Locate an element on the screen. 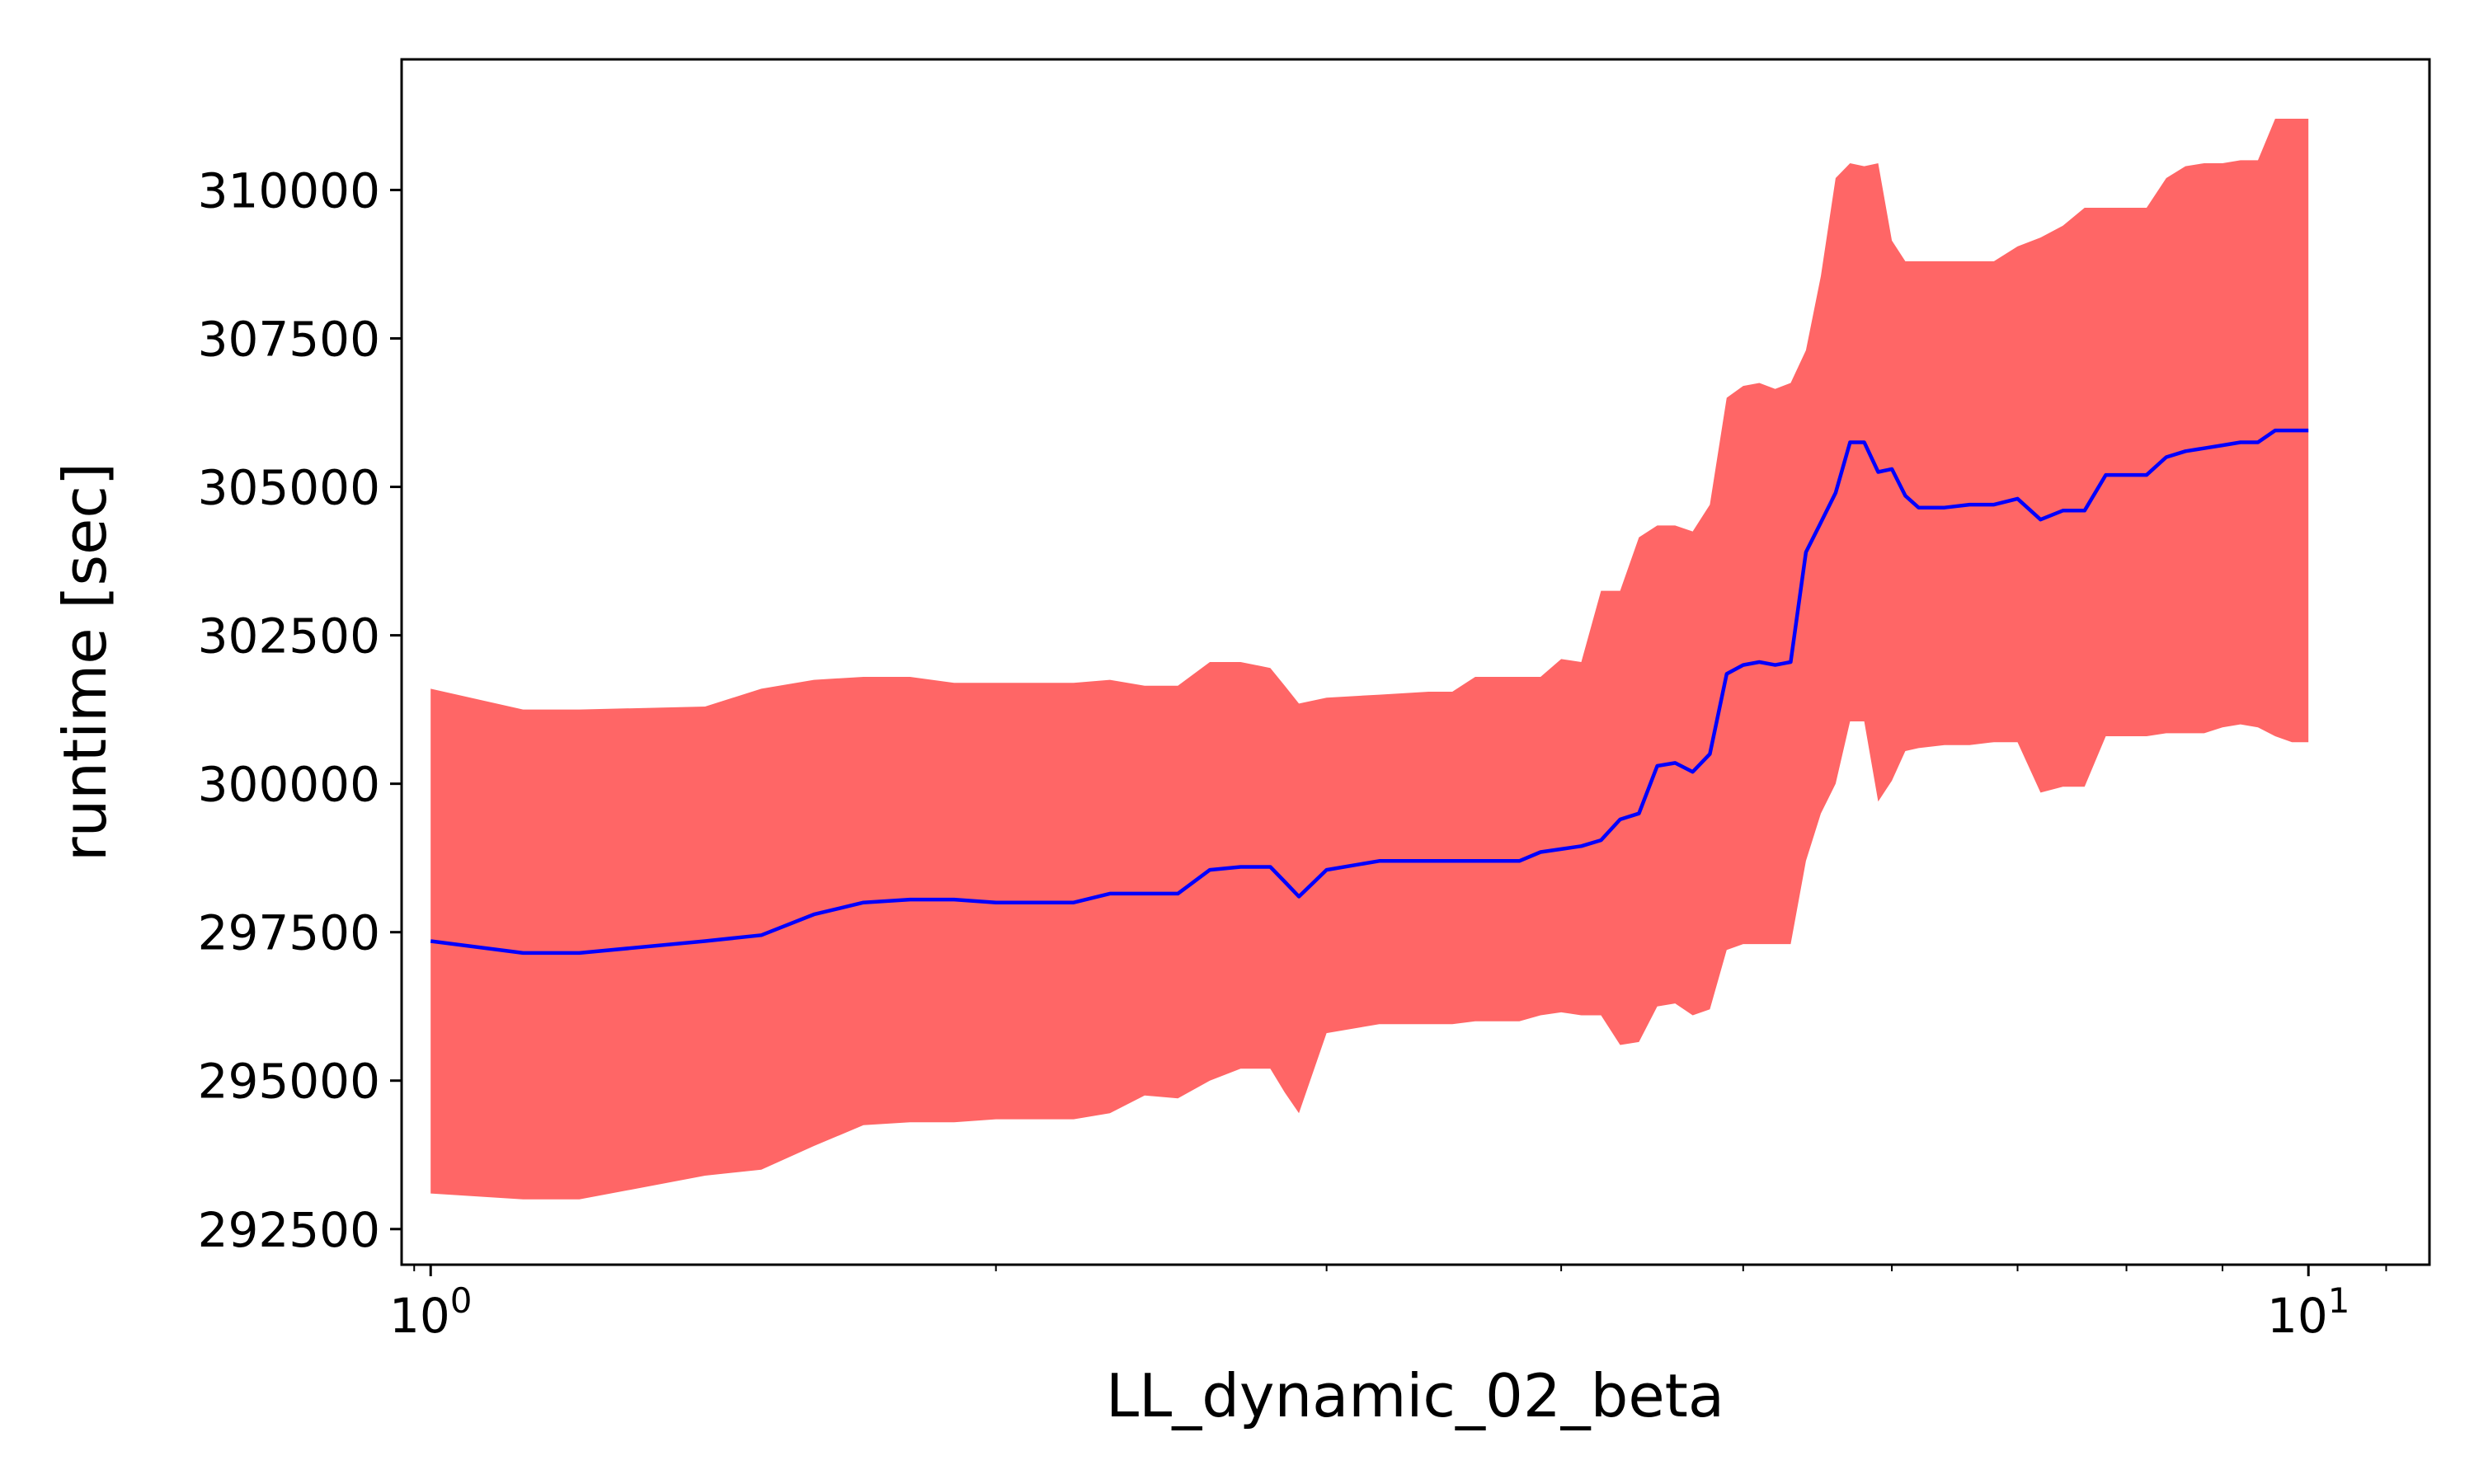 The height and width of the screenshot is (1484, 2474). y-tick-label: 297500 is located at coordinates (289, 933).